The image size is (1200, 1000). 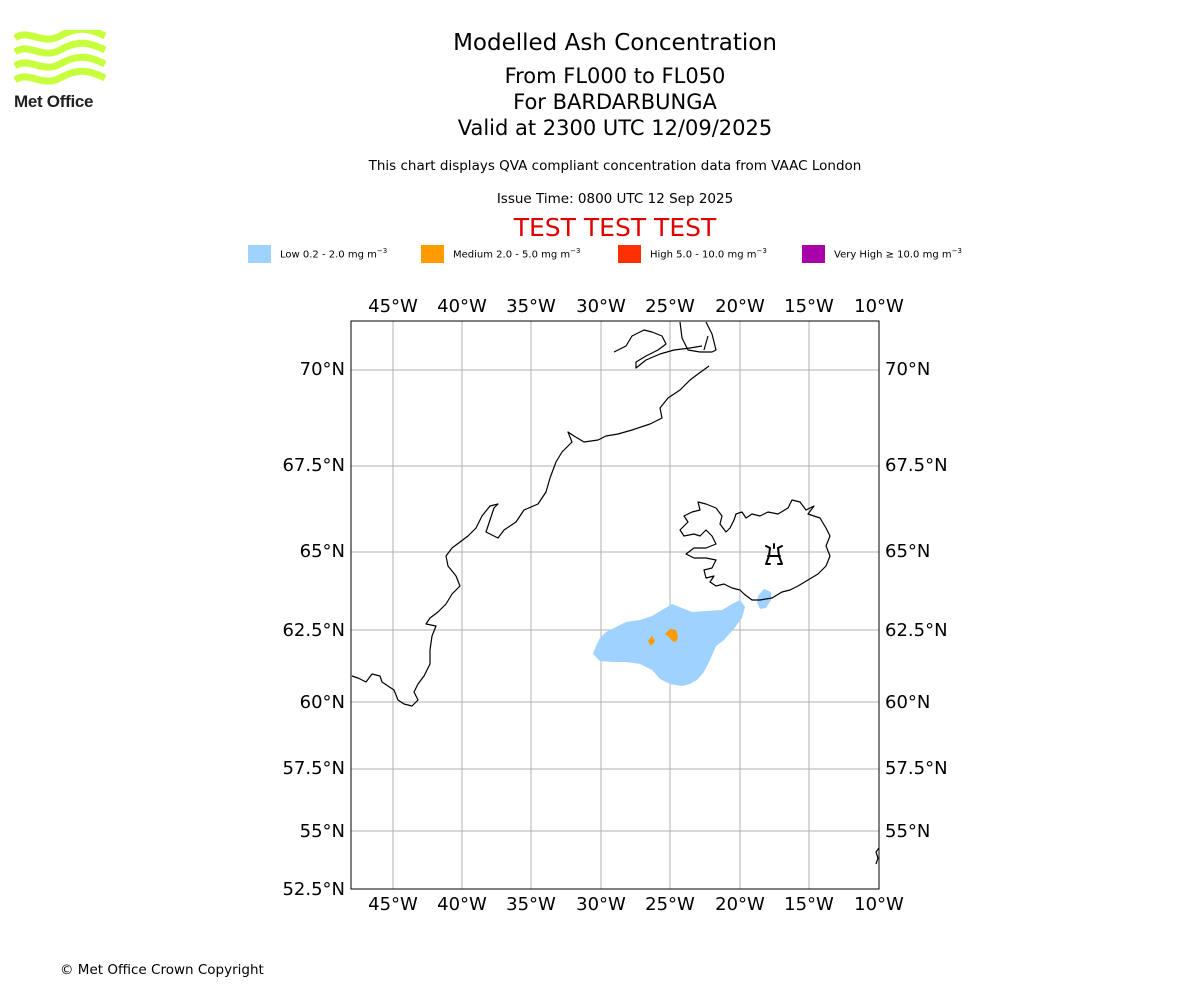 I want to click on lat-label-left: 55°N, so click(x=322, y=831).